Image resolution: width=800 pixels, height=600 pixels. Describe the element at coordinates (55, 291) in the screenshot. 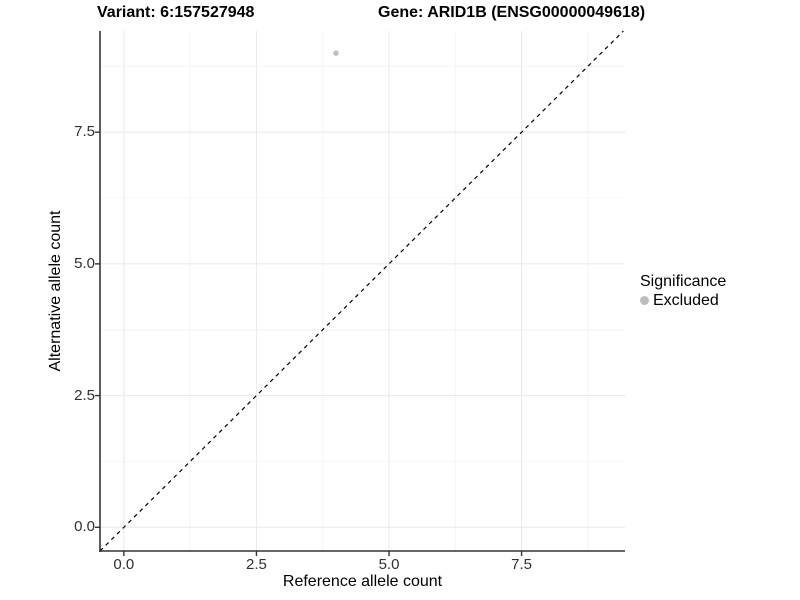

I see `y-axis-title: Alternative allele count` at that location.